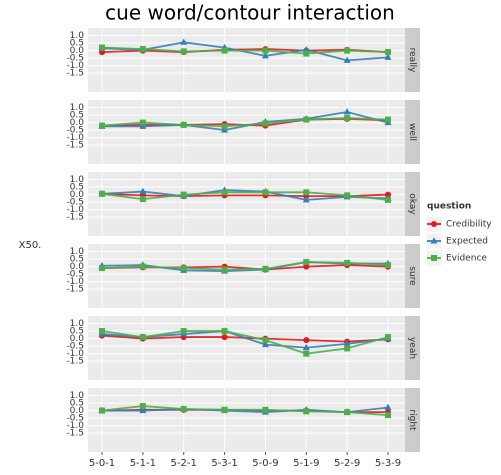 The height and width of the screenshot is (475, 501). Describe the element at coordinates (469, 225) in the screenshot. I see `legend-label: Credibility` at that location.